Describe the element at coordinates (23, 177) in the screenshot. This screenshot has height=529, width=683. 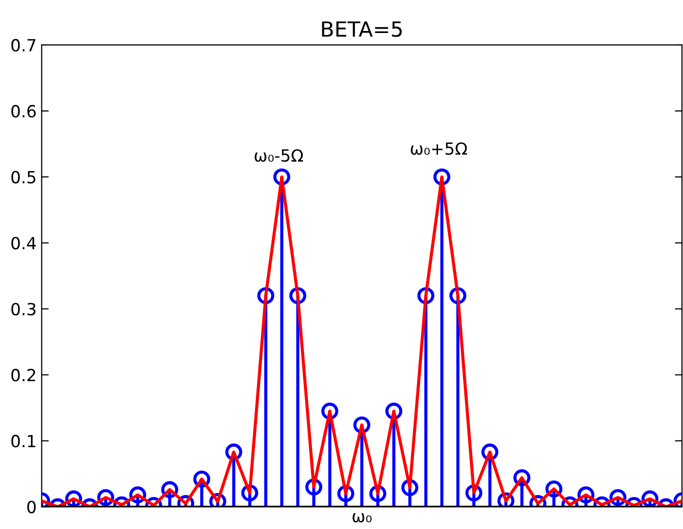
I see `y-tick-label: 0.5` at that location.